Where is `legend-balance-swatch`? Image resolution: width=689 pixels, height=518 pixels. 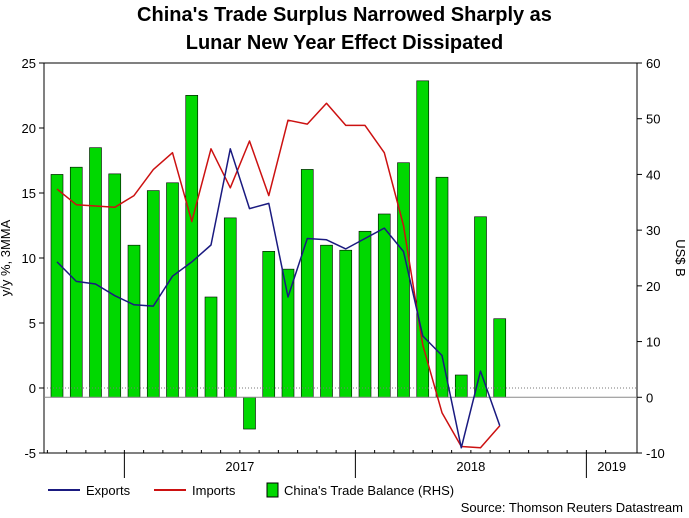 legend-balance-swatch is located at coordinates (272, 490).